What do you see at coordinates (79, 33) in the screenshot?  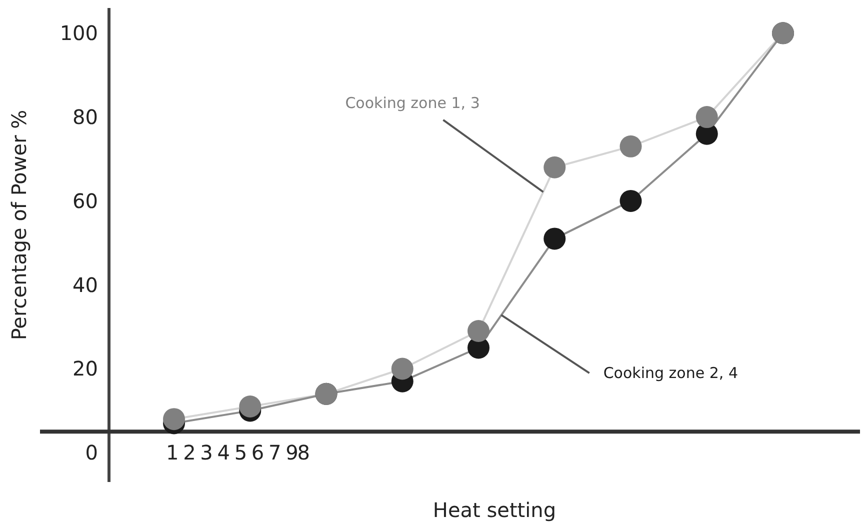 I see `y-tick-label: 100` at bounding box center [79, 33].